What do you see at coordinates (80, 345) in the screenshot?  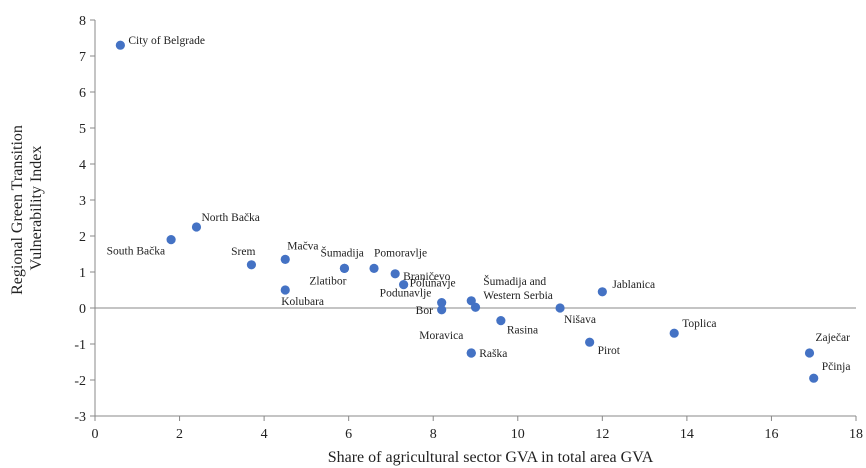 I see `y-tick-label: -1` at bounding box center [80, 345].